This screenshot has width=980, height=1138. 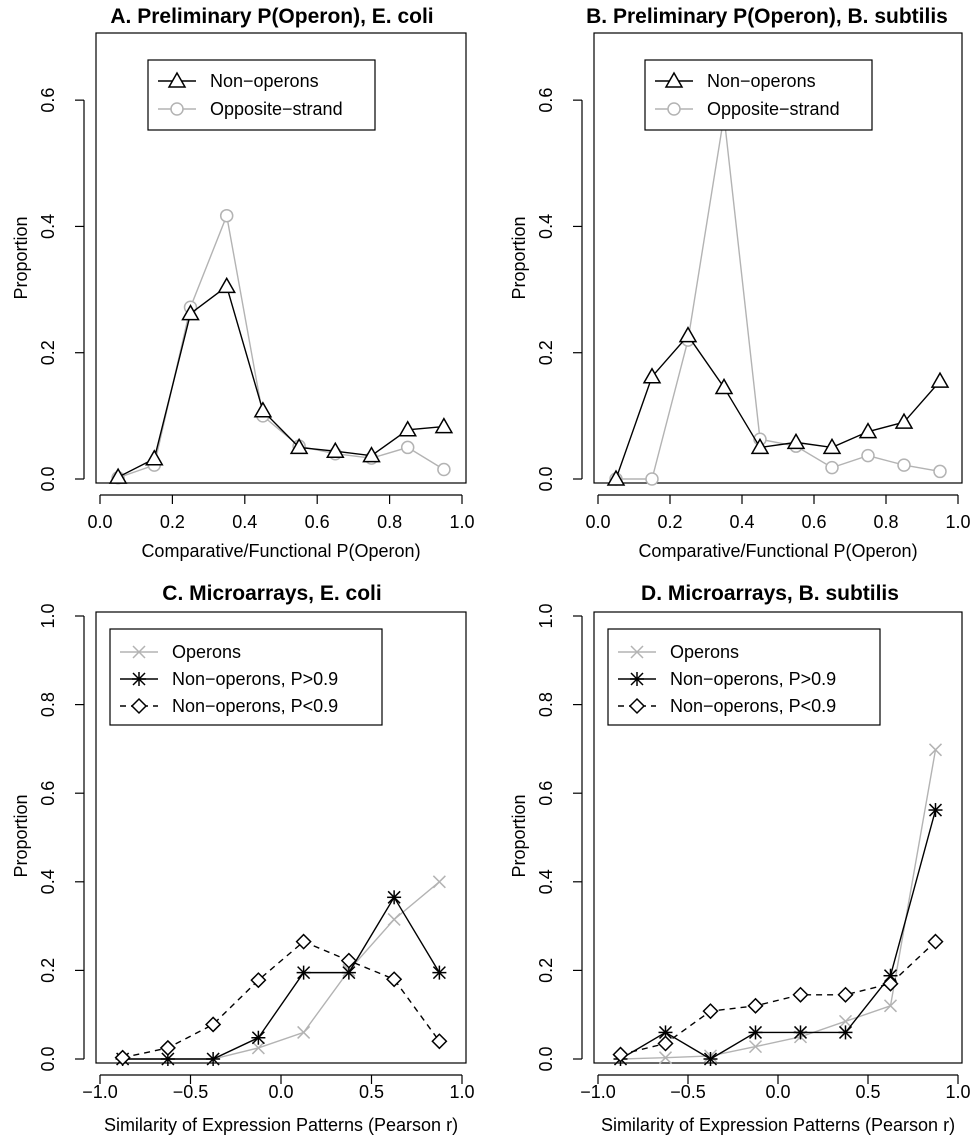 What do you see at coordinates (271, 593) in the screenshot?
I see `chart-title: C. Microarrays, E. coli` at bounding box center [271, 593].